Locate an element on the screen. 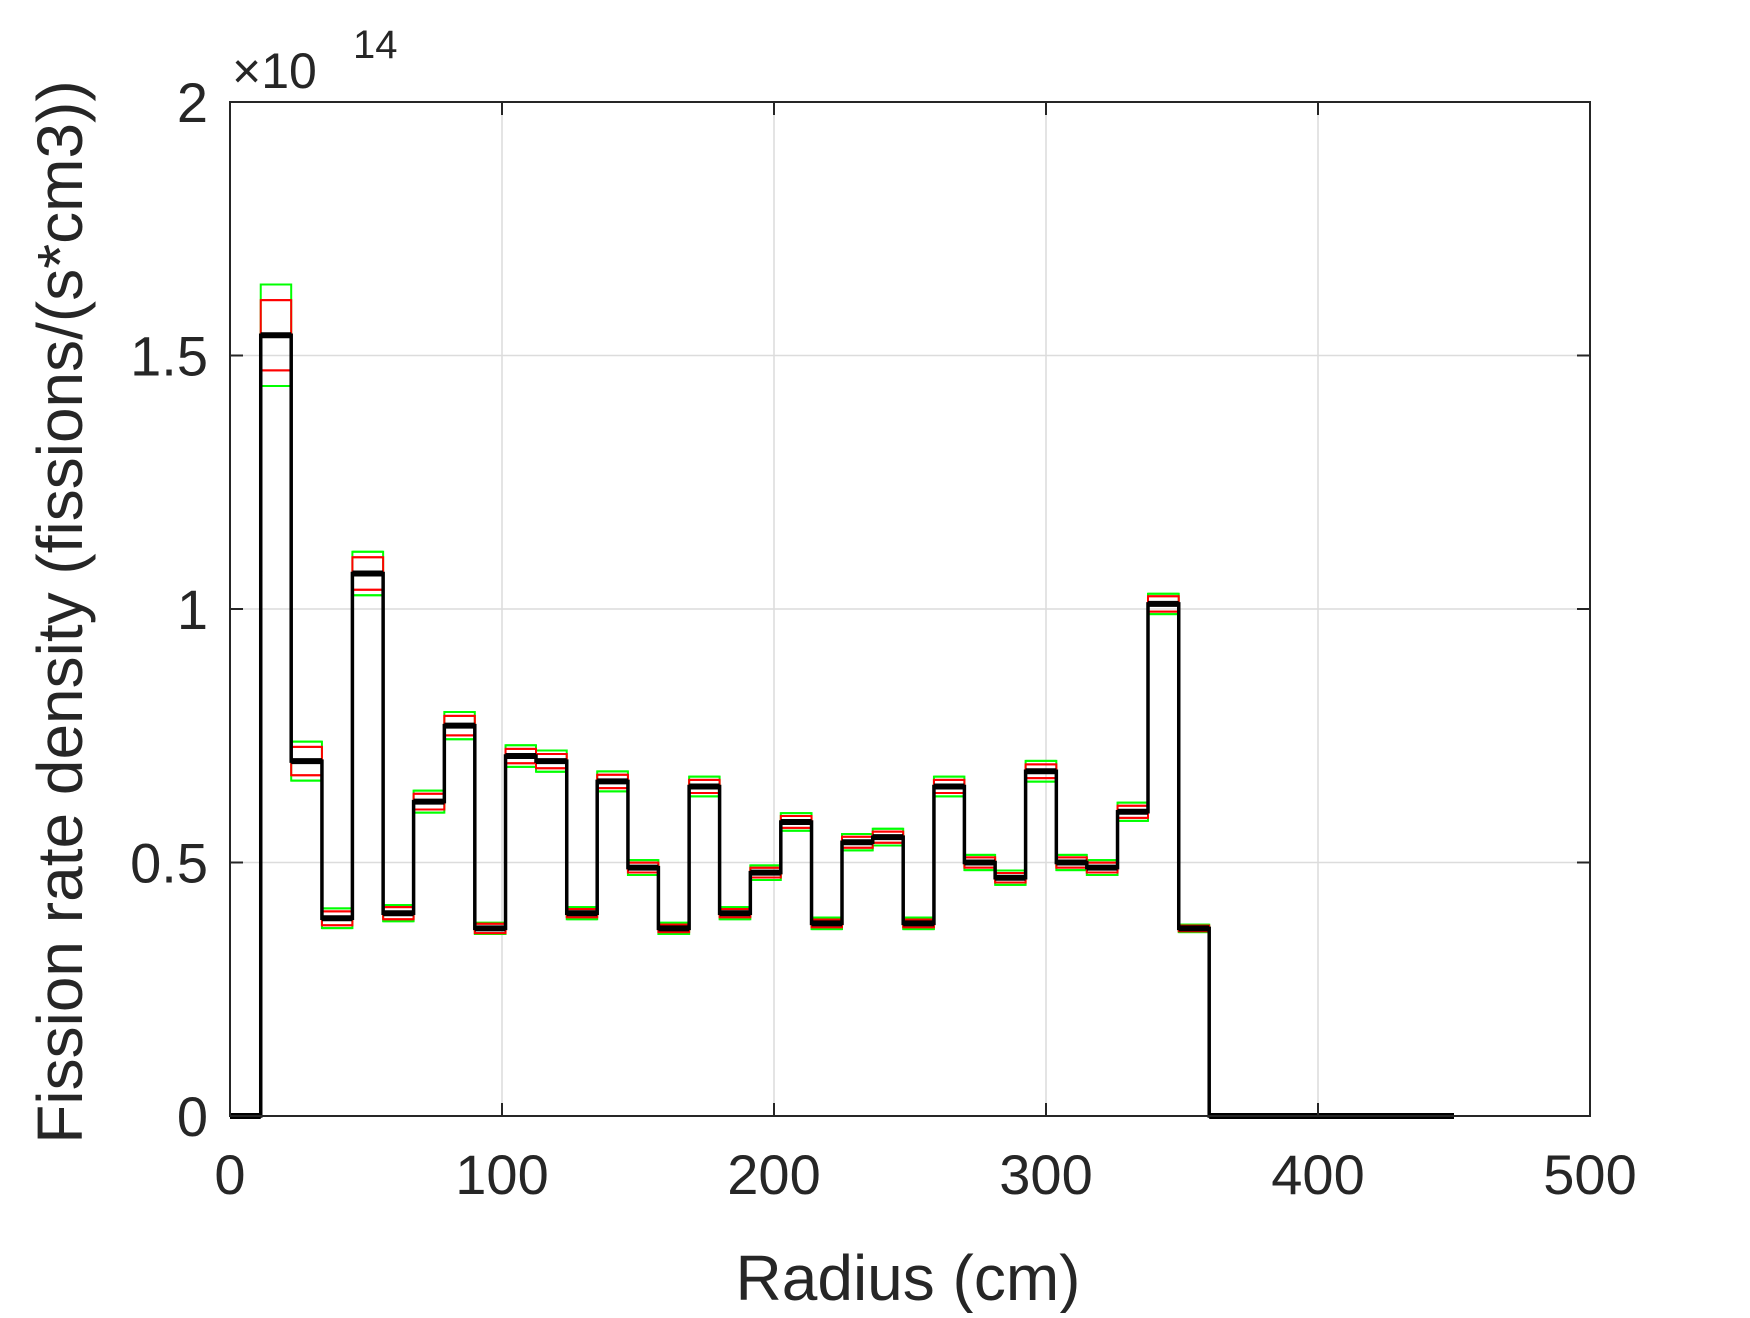  exponent-label: ×10 14 is located at coordinates (315, 61).